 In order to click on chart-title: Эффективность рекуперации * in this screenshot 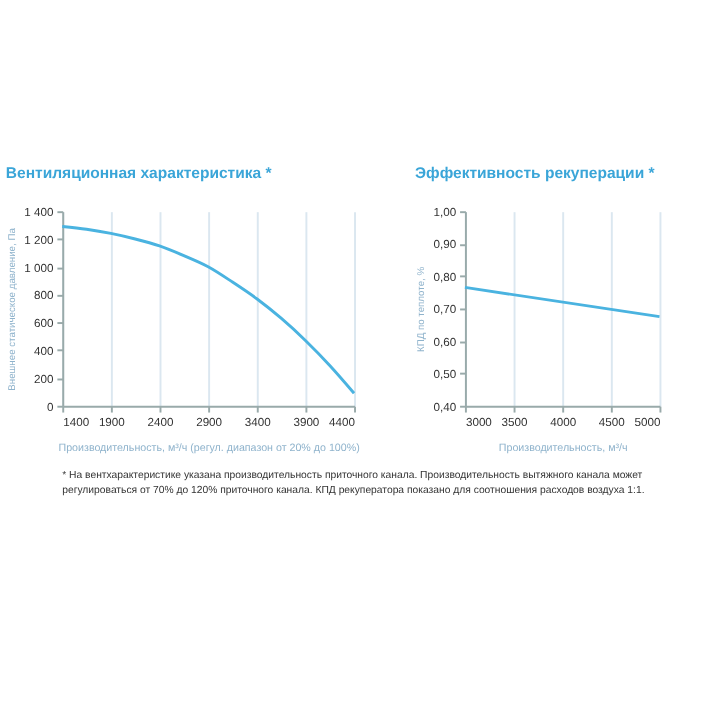, I will do `click(535, 173)`.